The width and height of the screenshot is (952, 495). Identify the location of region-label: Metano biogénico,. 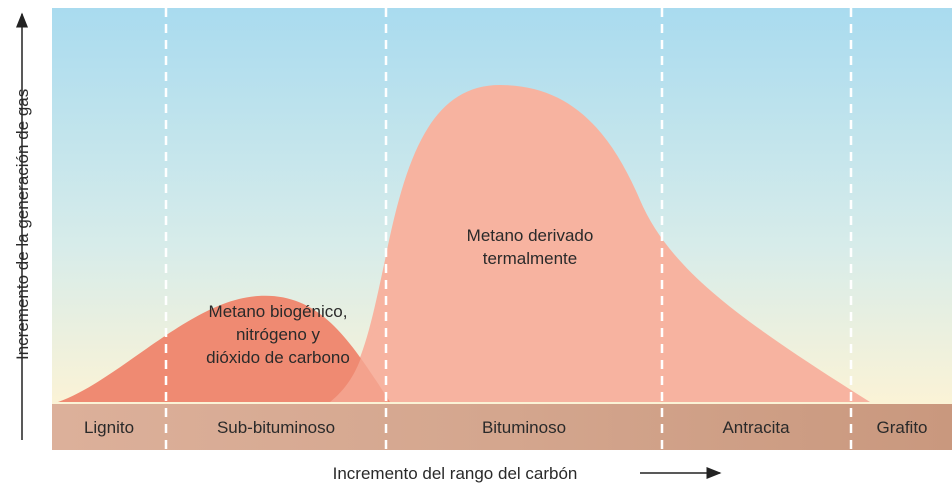
(278, 311).